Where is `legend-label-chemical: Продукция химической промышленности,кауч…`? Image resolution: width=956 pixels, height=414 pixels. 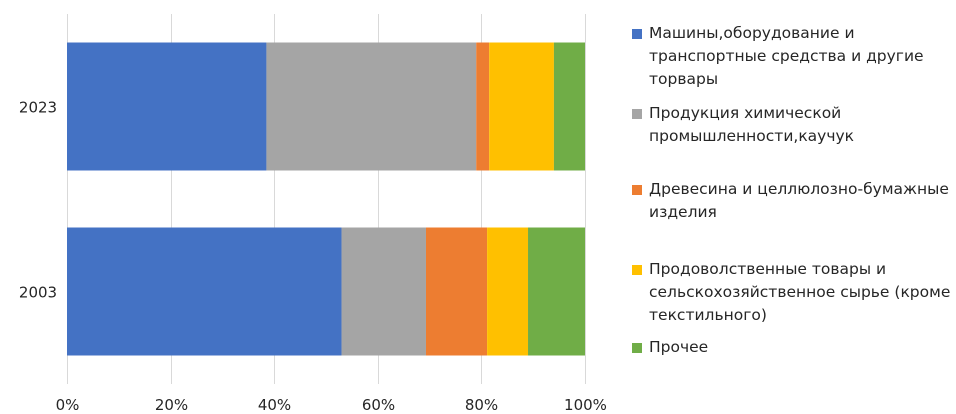 legend-label-chemical: Продукция химической промышленности,кауч… is located at coordinates (752, 124).